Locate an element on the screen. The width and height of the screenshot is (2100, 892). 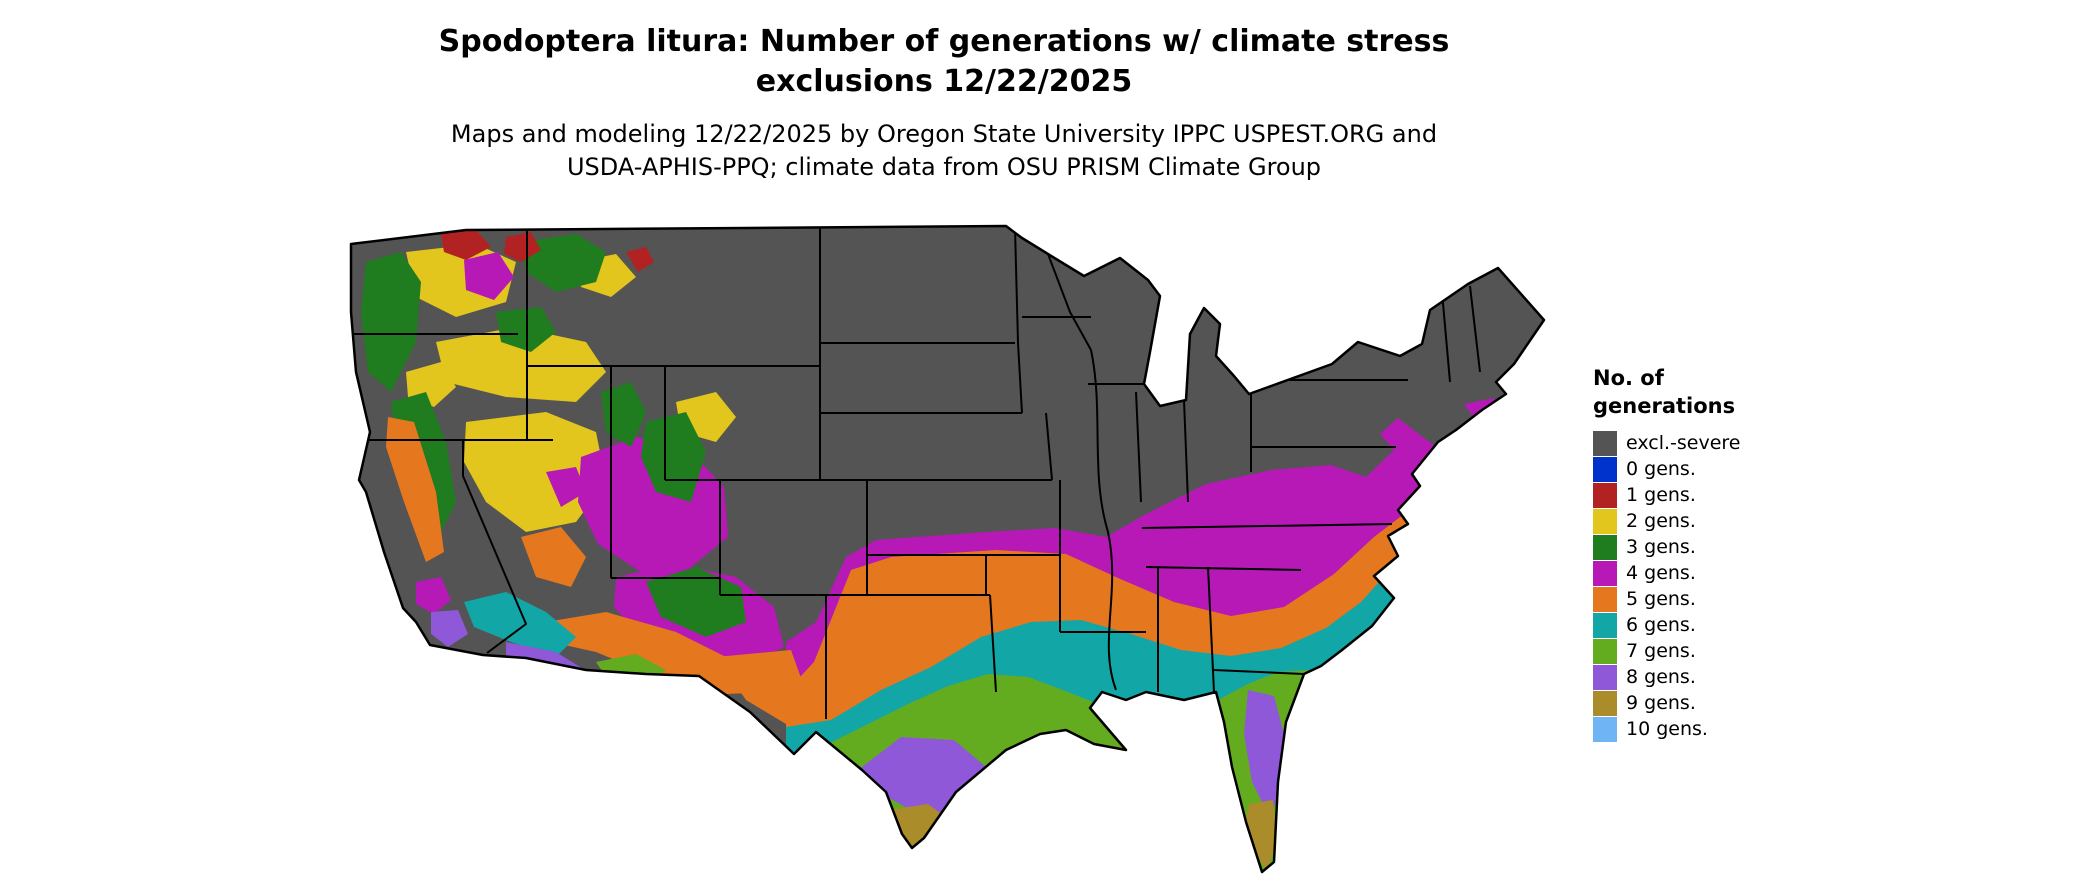
legend-label: 5 gens. is located at coordinates (1661, 599).